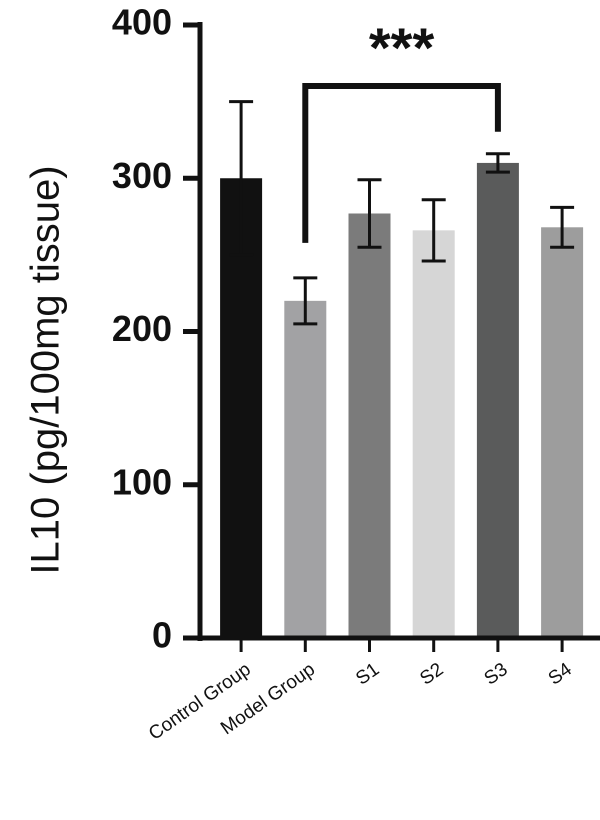 The image size is (600, 820). What do you see at coordinates (367, 674) in the screenshot?
I see `x-tick-label: S1` at bounding box center [367, 674].